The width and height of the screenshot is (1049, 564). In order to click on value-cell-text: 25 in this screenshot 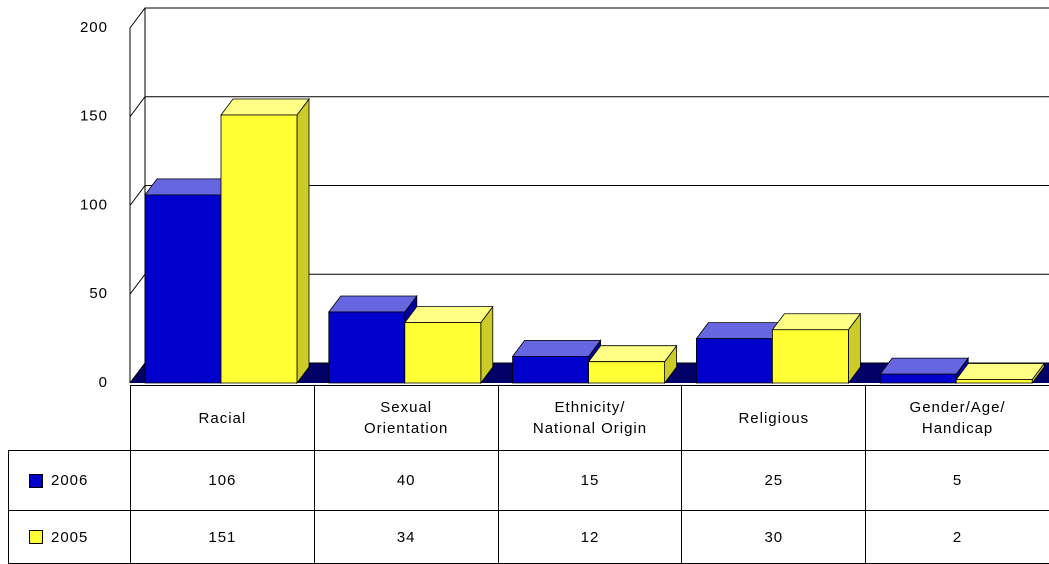, I will do `click(774, 480)`.